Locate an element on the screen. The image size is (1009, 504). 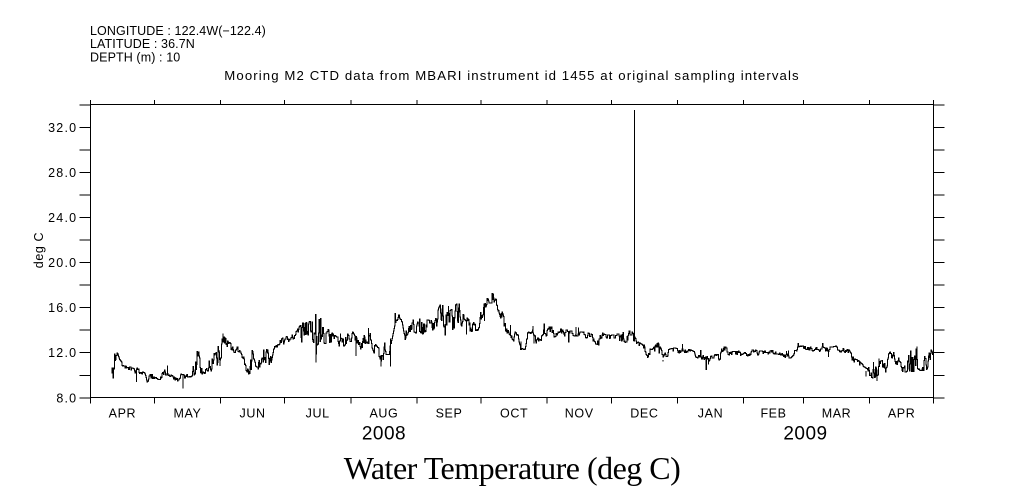
svg-text: JUL is located at coordinates (318, 414).